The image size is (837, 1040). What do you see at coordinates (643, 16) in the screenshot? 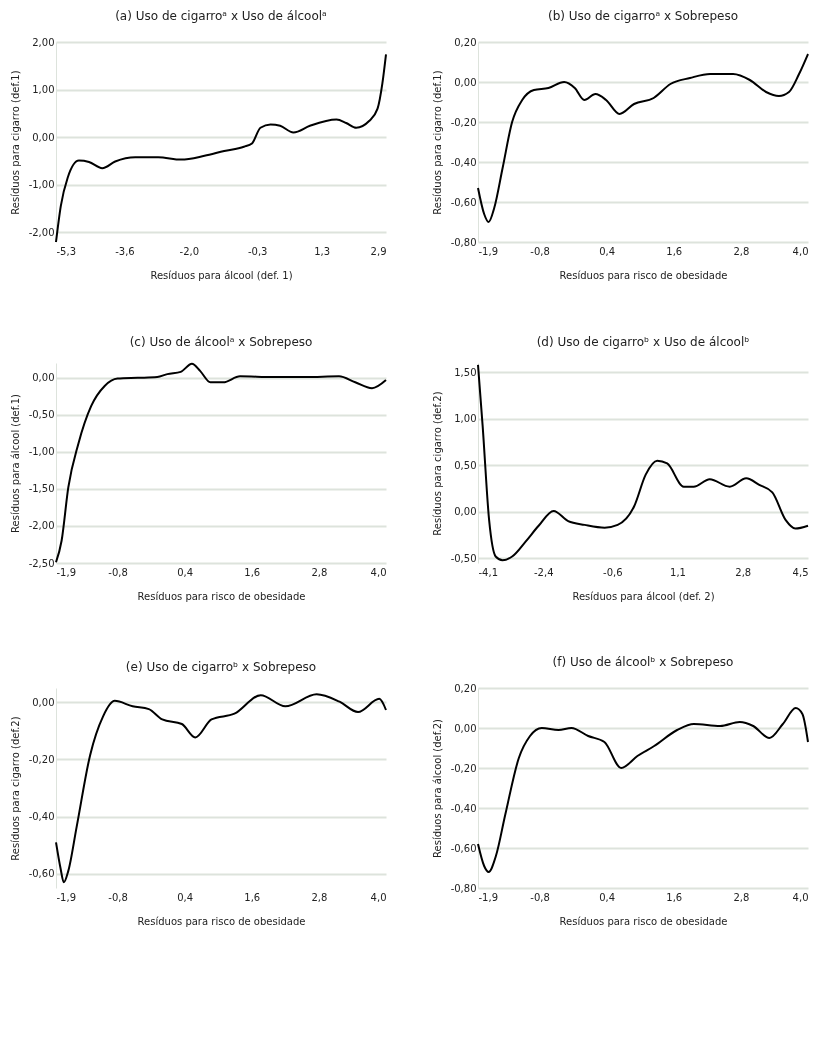
I see `chart-title: (b) Uso de cigarroᵃ x Sobrepeso` at bounding box center [643, 16].